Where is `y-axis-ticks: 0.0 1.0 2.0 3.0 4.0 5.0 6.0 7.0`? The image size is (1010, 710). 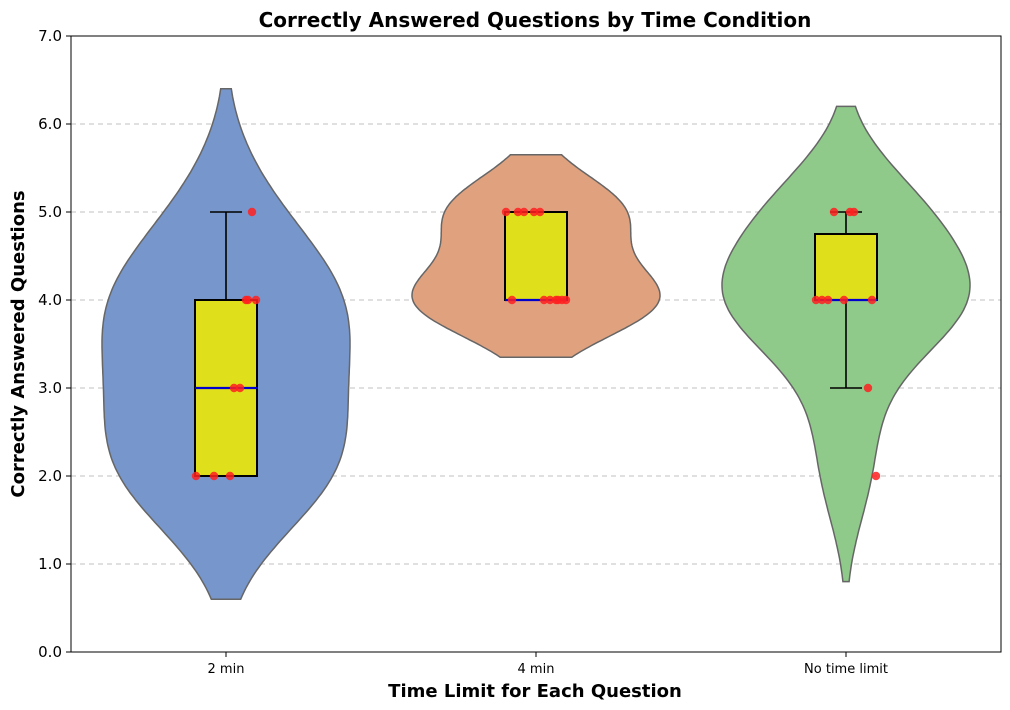
y-axis-ticks: 0.0 1.0 2.0 3.0 4.0 5.0 6.0 7.0 is located at coordinates (54, 344).